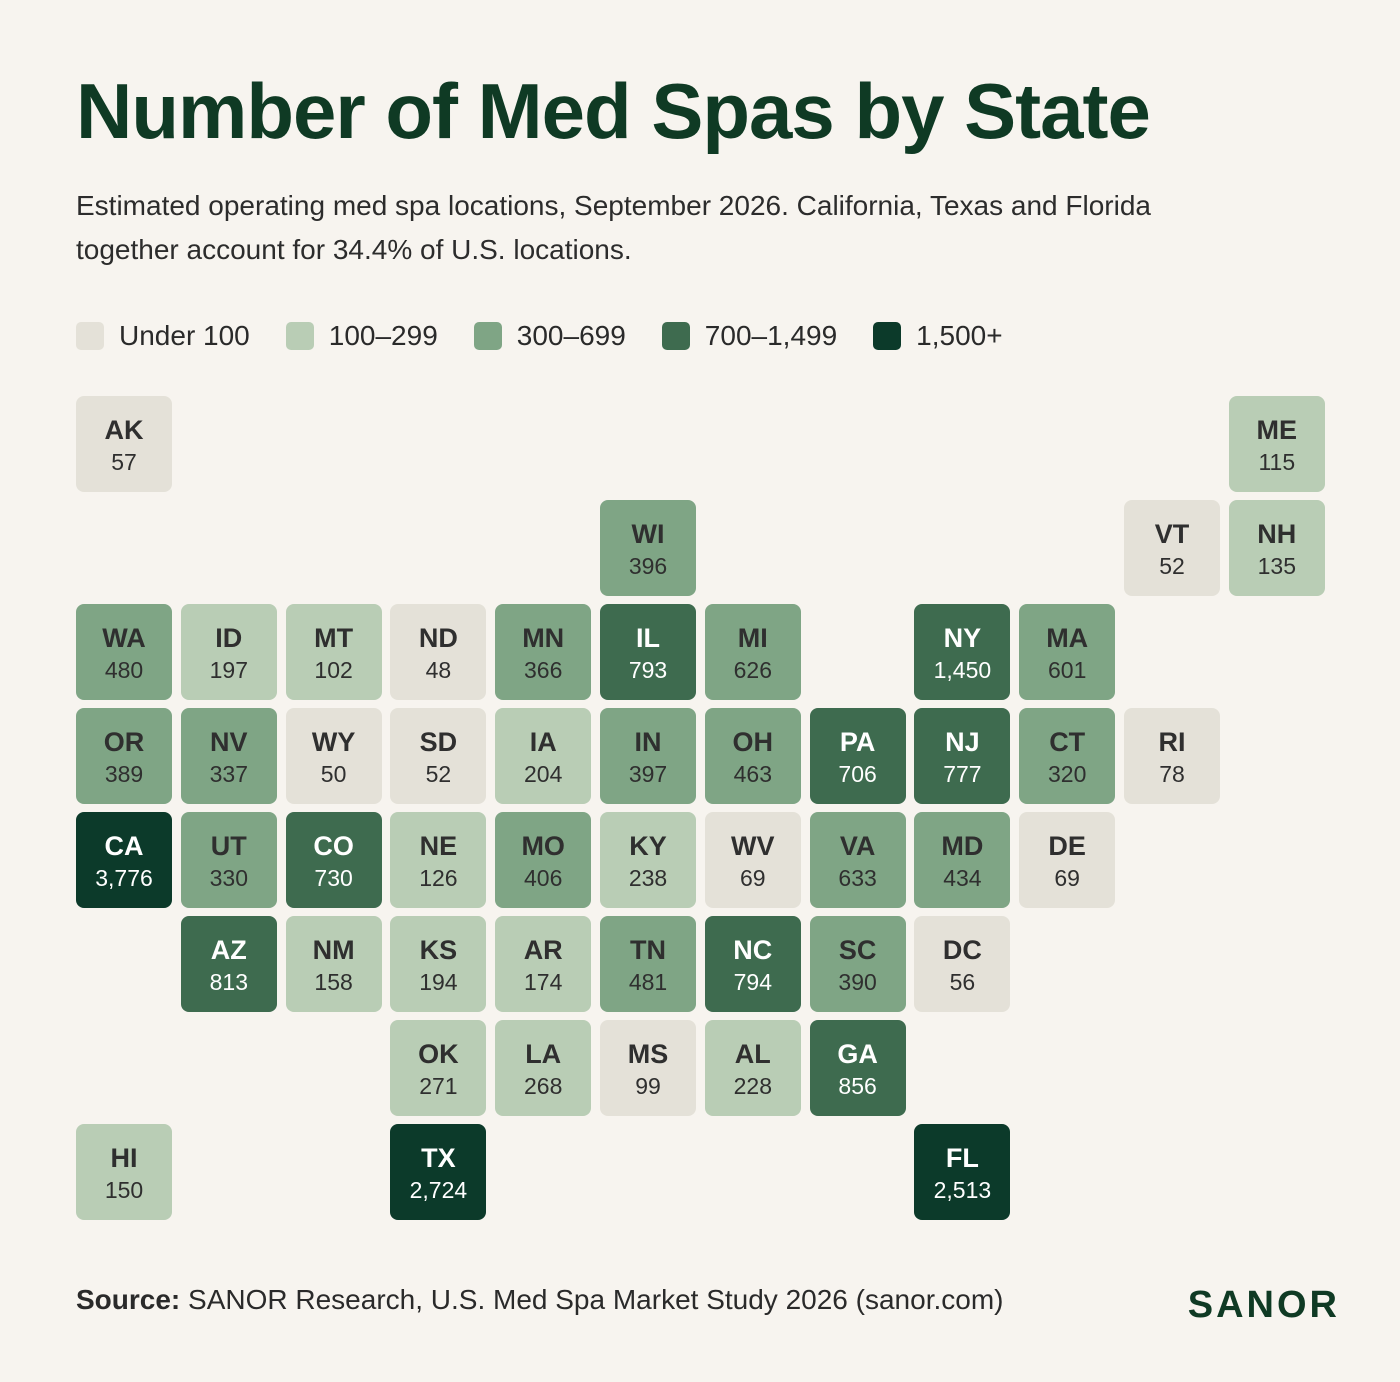 Image resolution: width=1400 pixels, height=1382 pixels. What do you see at coordinates (124, 846) in the screenshot?
I see `state-code: CA` at bounding box center [124, 846].